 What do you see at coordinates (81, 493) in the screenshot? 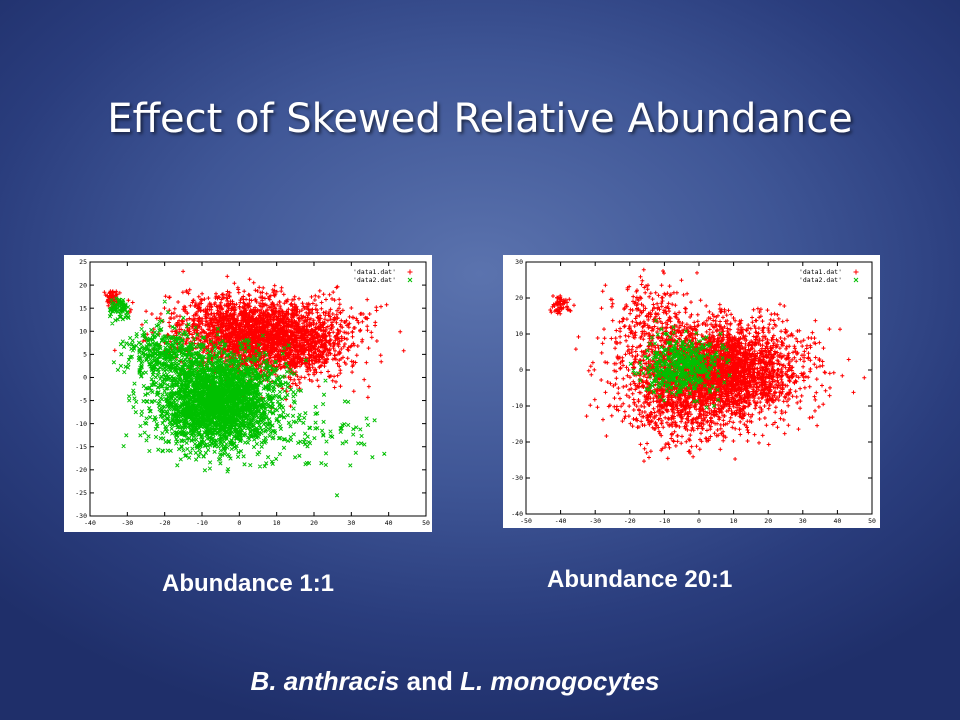
I see `y-tick-label: -25` at bounding box center [81, 493].